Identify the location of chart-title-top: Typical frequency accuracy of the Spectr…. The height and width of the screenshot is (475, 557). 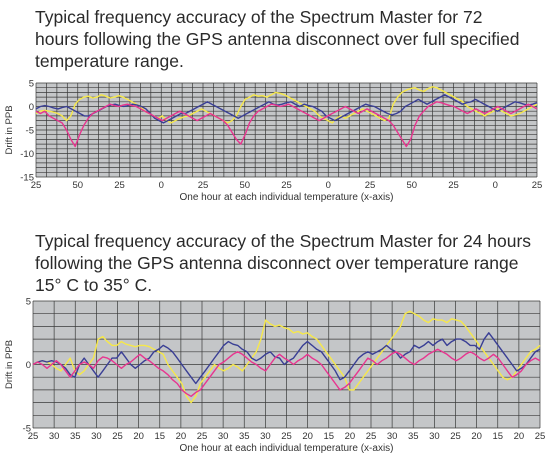
(277, 39).